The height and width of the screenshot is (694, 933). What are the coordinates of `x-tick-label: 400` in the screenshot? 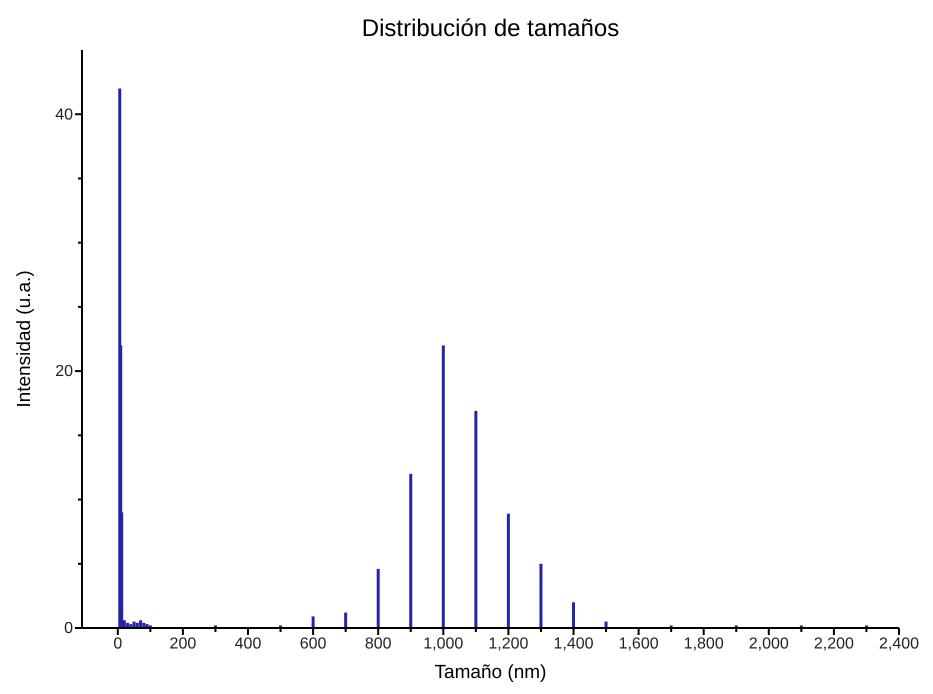 It's located at (248, 643).